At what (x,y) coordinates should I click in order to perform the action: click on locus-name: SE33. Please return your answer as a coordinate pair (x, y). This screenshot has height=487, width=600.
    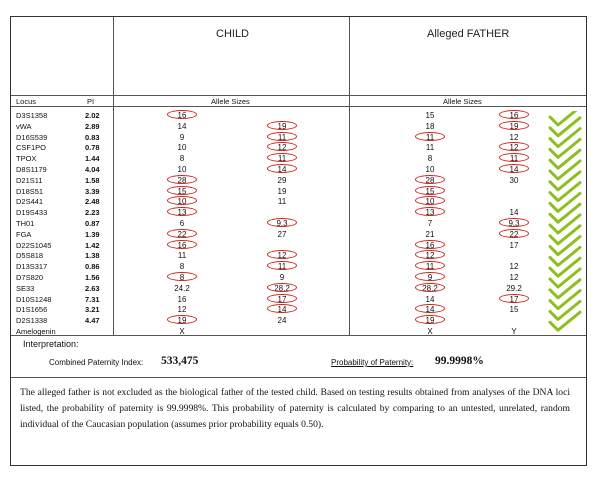
    Looking at the image, I should click on (25, 288).